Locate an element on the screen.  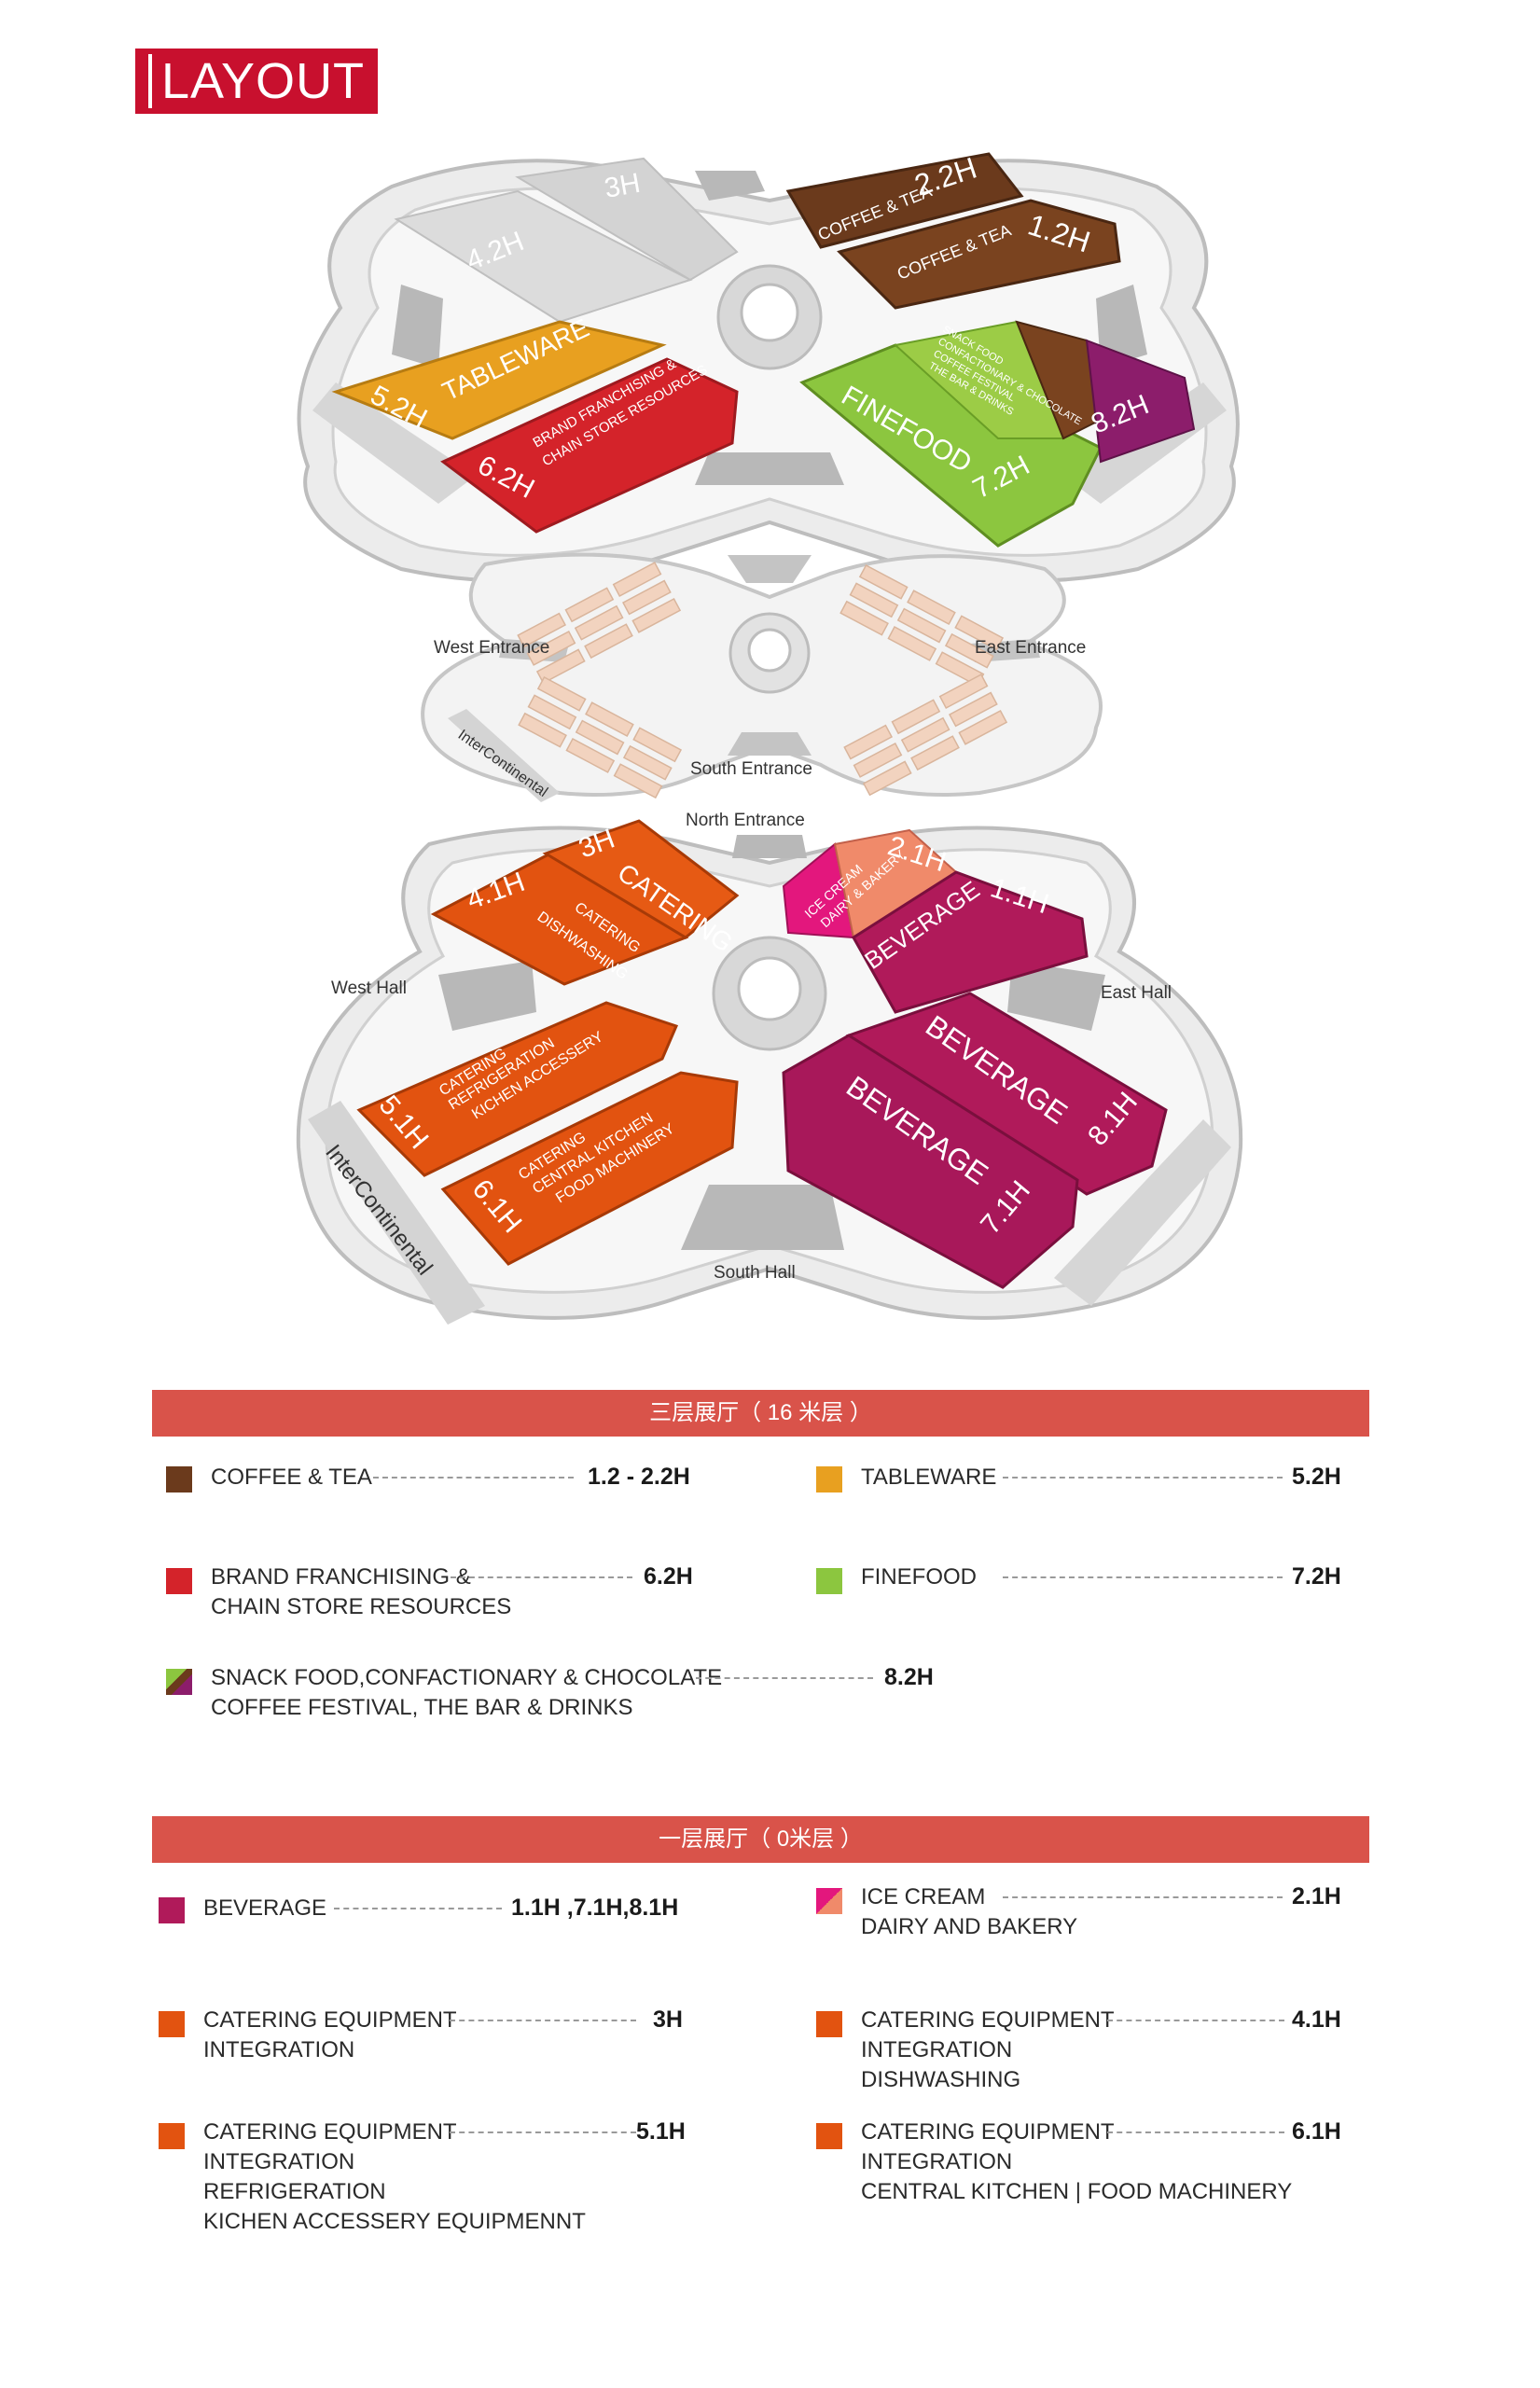
hall-5-2h-block is located at coordinates (499, 380).